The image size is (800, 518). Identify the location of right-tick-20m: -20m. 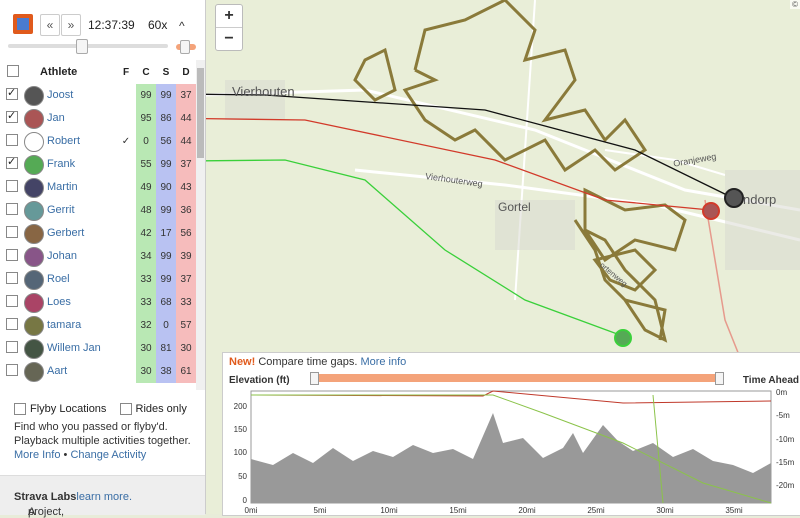
(785, 485).